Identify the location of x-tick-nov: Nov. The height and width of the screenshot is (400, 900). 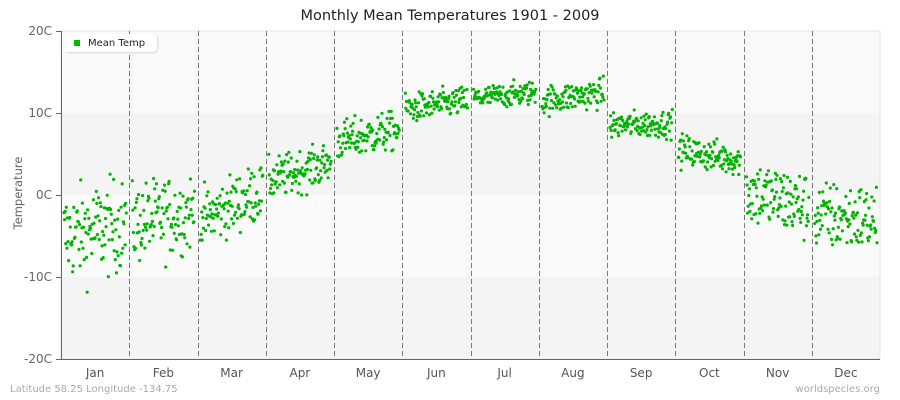
(777, 373).